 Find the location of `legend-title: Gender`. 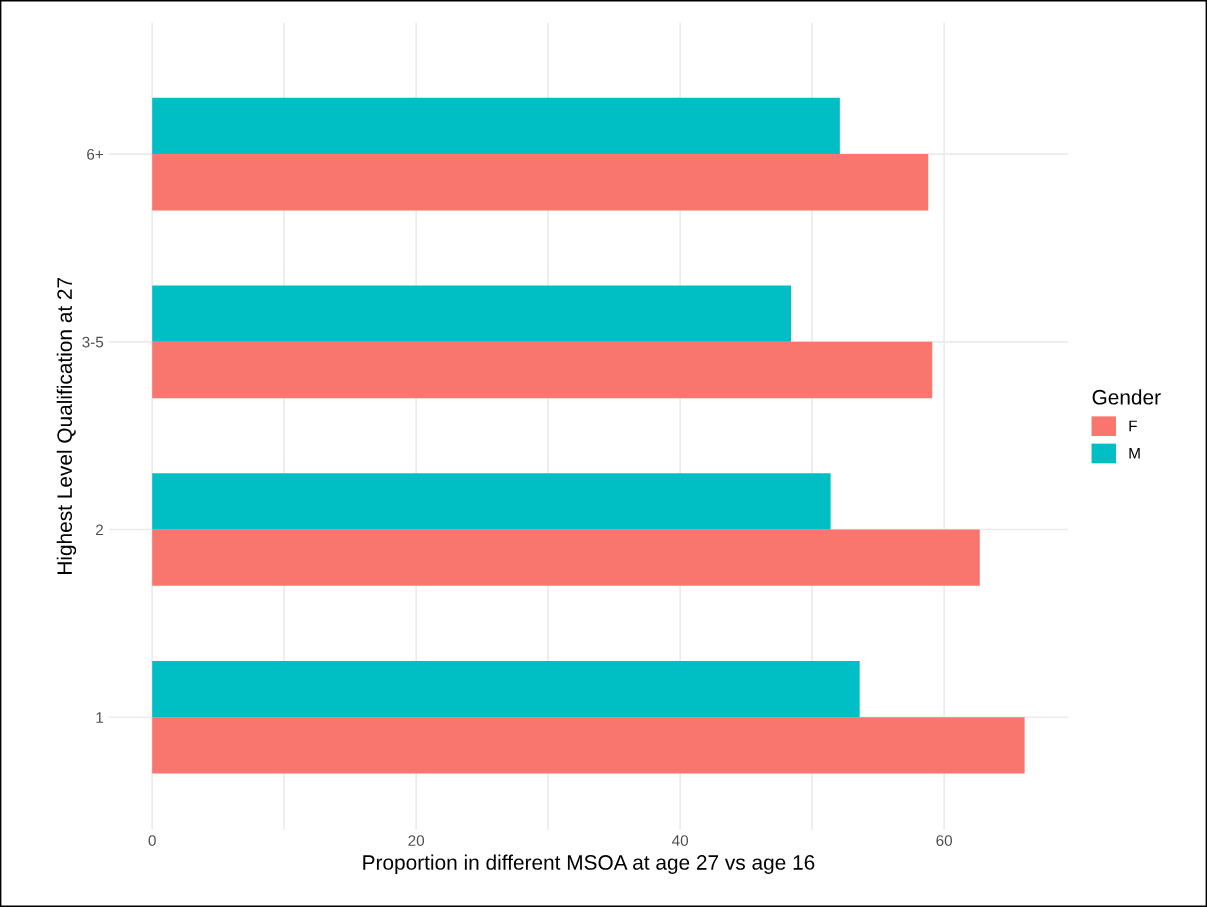

legend-title: Gender is located at coordinates (1126, 397).